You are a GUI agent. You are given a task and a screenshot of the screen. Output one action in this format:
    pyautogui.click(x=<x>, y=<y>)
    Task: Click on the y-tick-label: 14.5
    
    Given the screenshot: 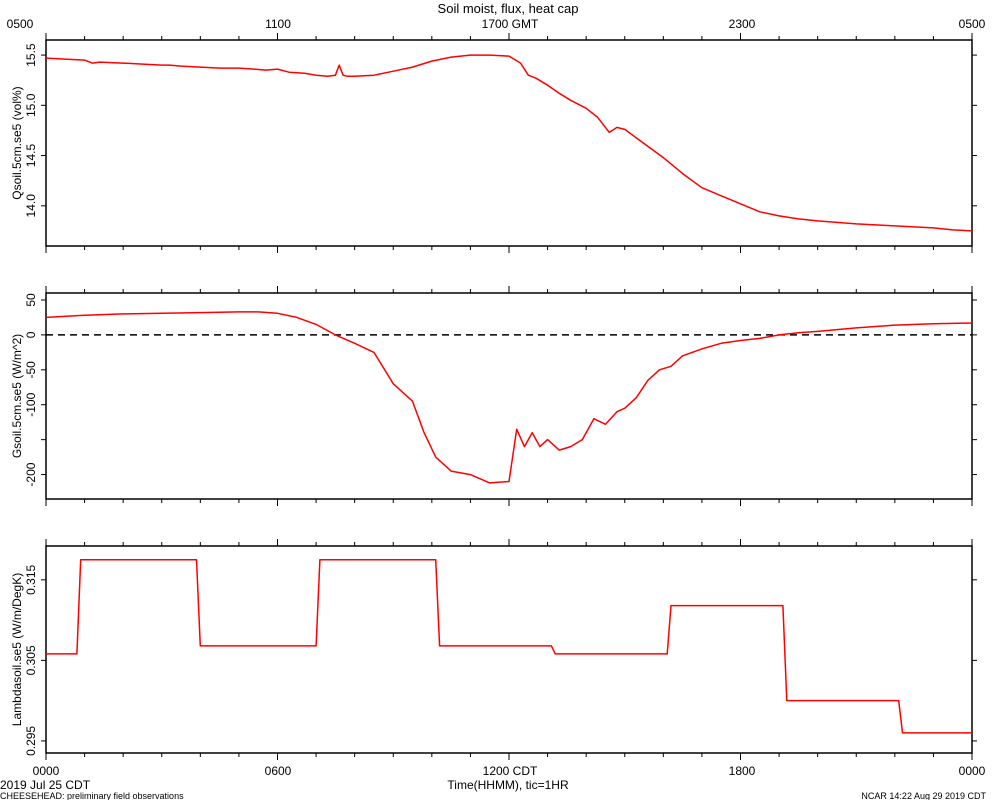 What is the action you would take?
    pyautogui.click(x=31, y=156)
    